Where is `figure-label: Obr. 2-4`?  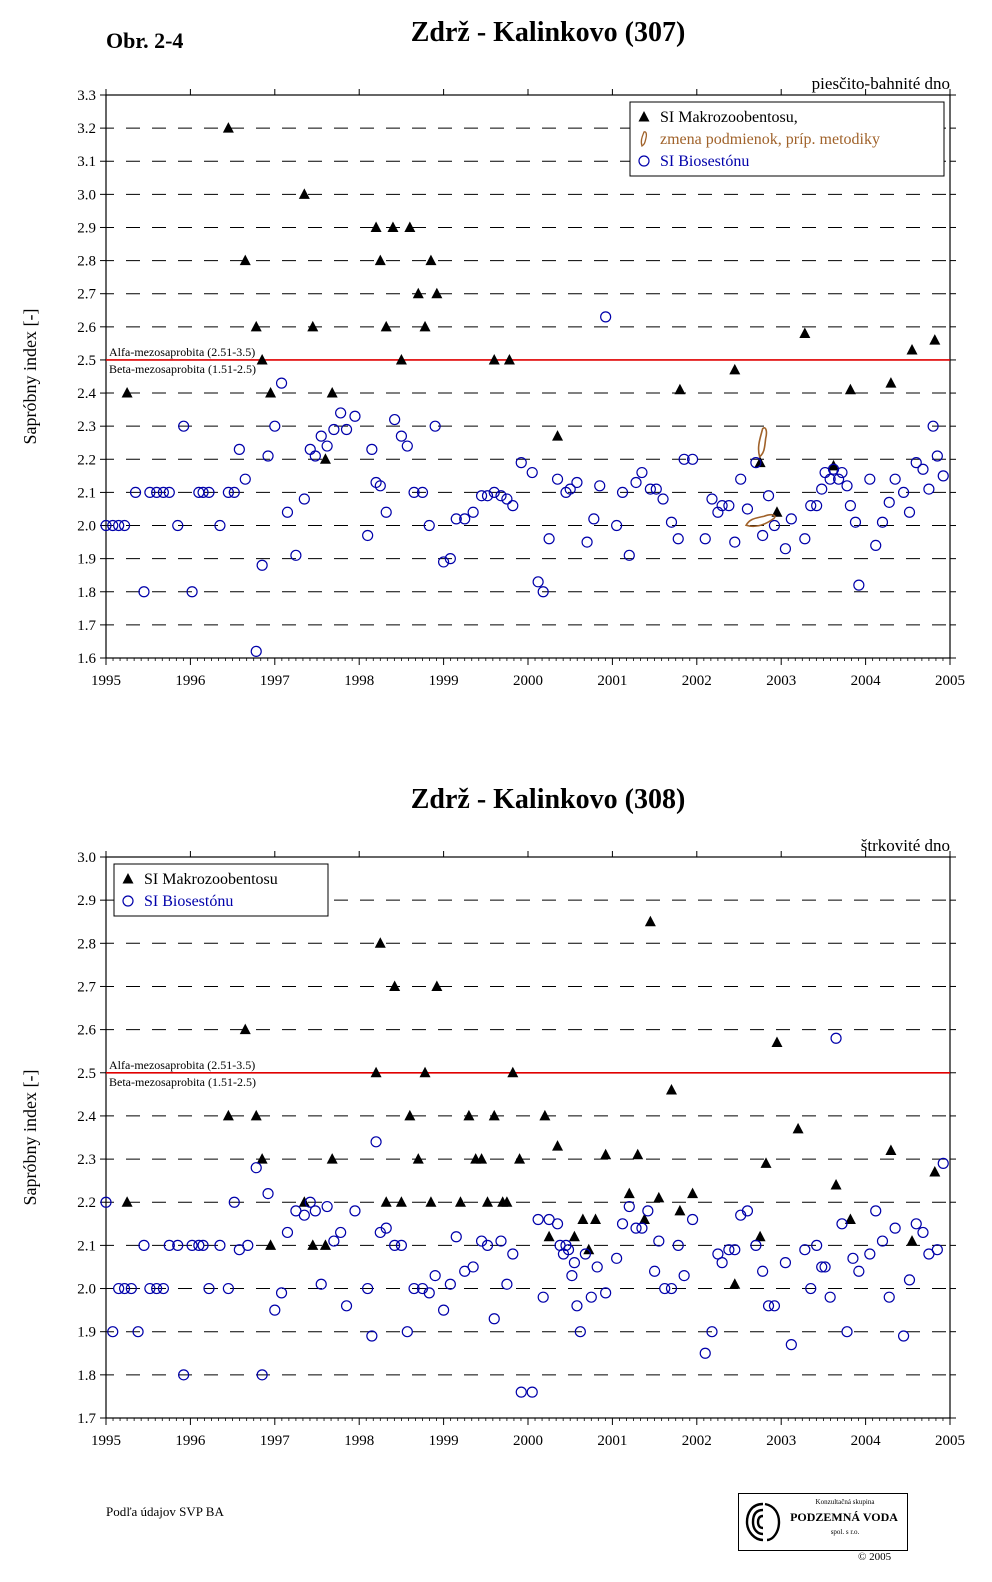 figure-label: Obr. 2-4 is located at coordinates (145, 40).